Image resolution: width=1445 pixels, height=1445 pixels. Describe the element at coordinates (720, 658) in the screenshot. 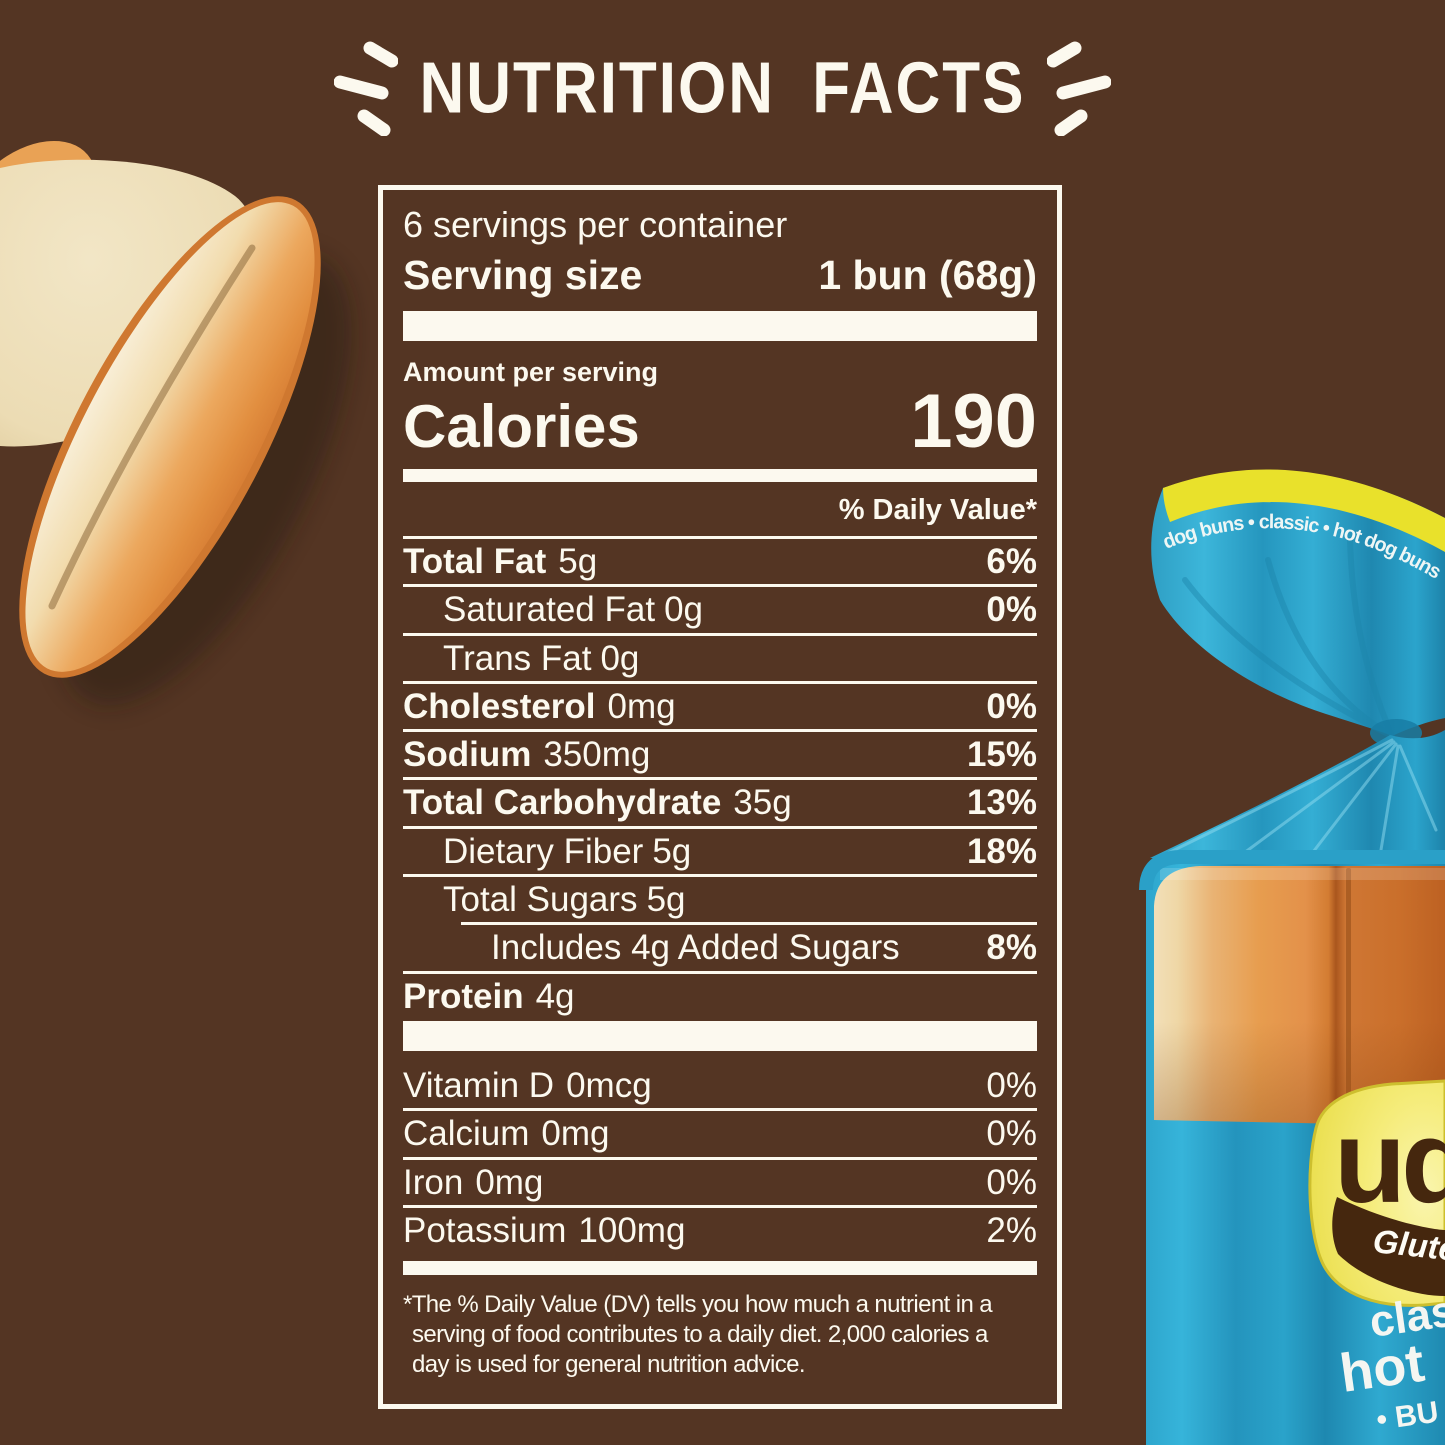

I see `nutrient-row-trans-fat: Trans Fat 0g` at that location.